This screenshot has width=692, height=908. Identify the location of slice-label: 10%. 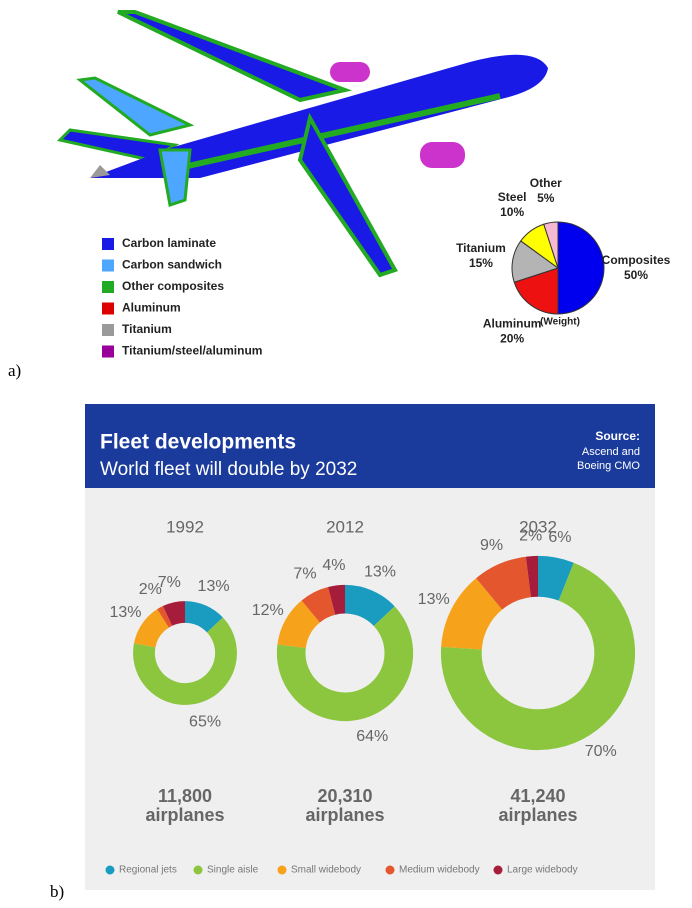
(512, 212).